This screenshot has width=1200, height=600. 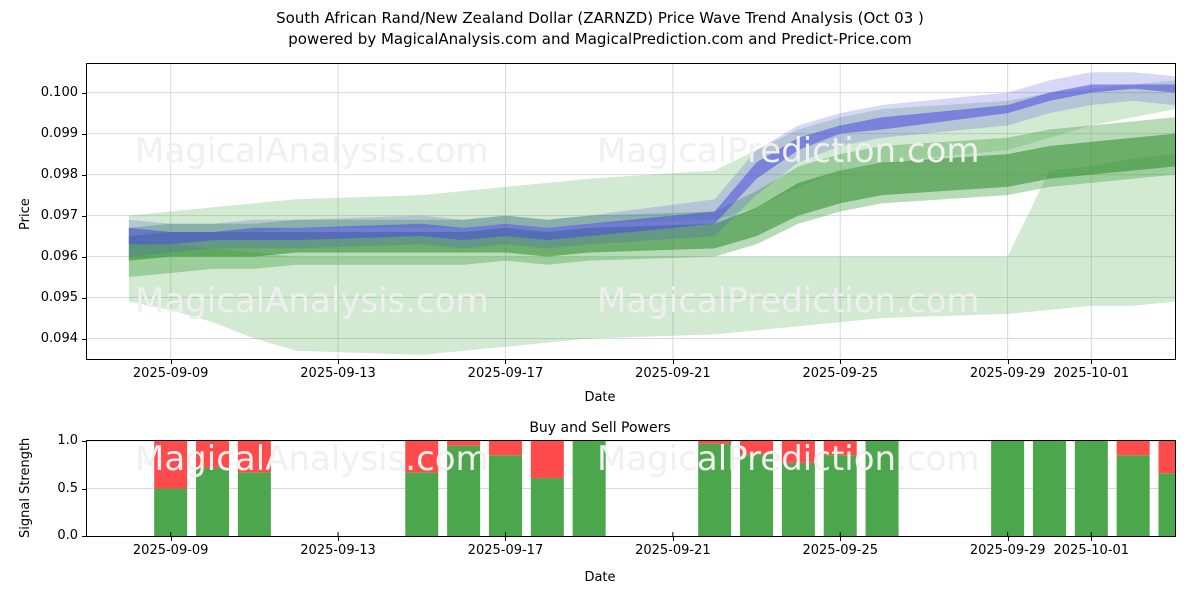 I want to click on signal-svg, so click(x=631, y=488).